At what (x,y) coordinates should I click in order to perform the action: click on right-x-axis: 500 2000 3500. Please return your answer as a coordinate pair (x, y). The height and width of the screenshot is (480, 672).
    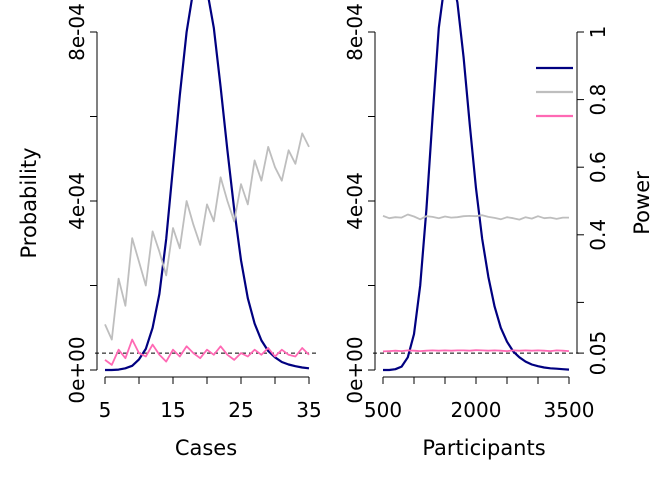
    Looking at the image, I should click on (479, 399).